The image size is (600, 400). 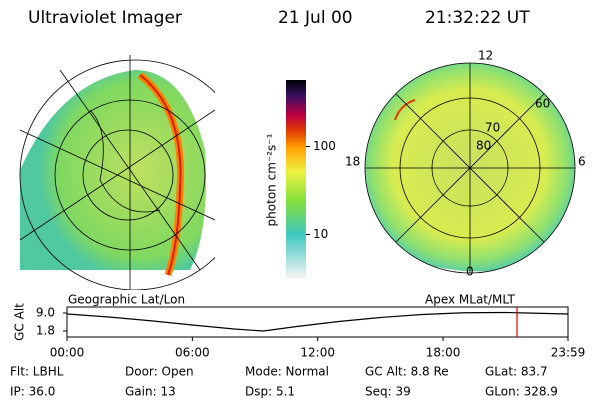 What do you see at coordinates (45, 313) in the screenshot?
I see `y-tick-label: 9.0` at bounding box center [45, 313].